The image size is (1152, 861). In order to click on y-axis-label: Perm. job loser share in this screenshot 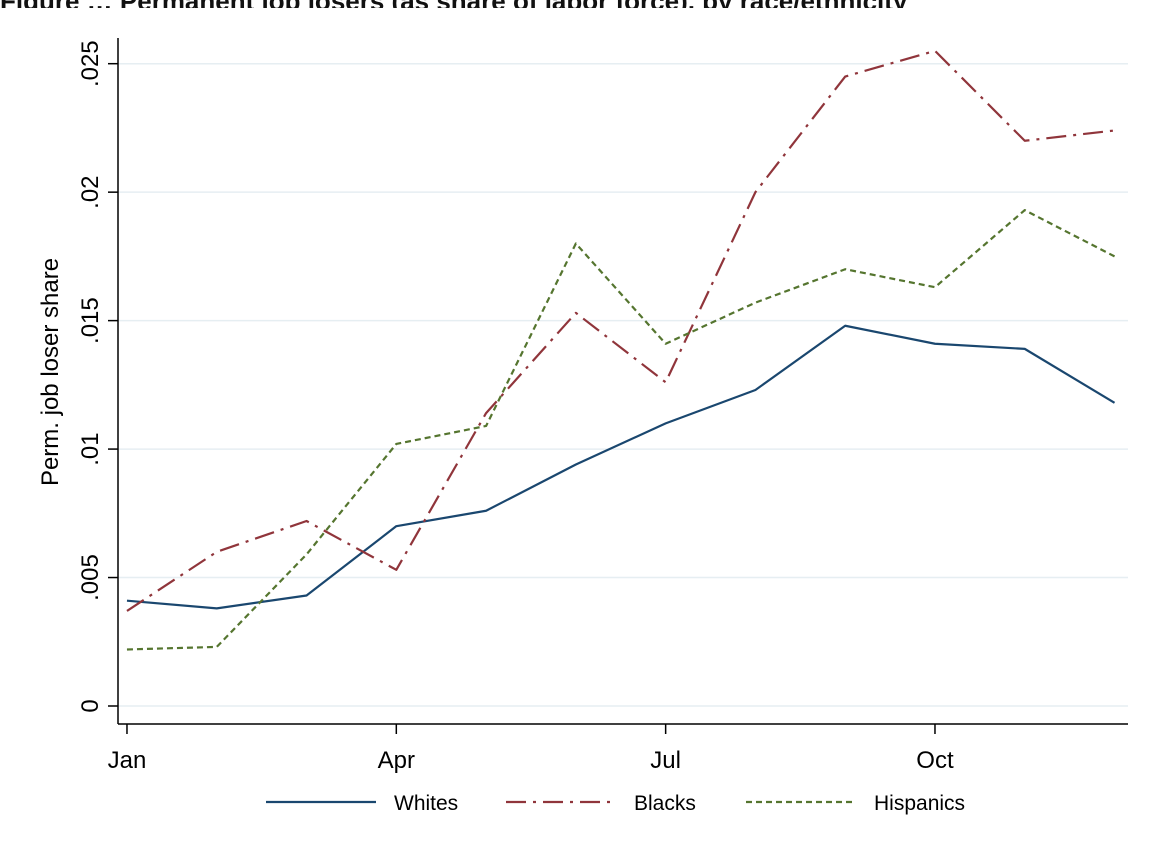, I will do `click(50, 372)`.